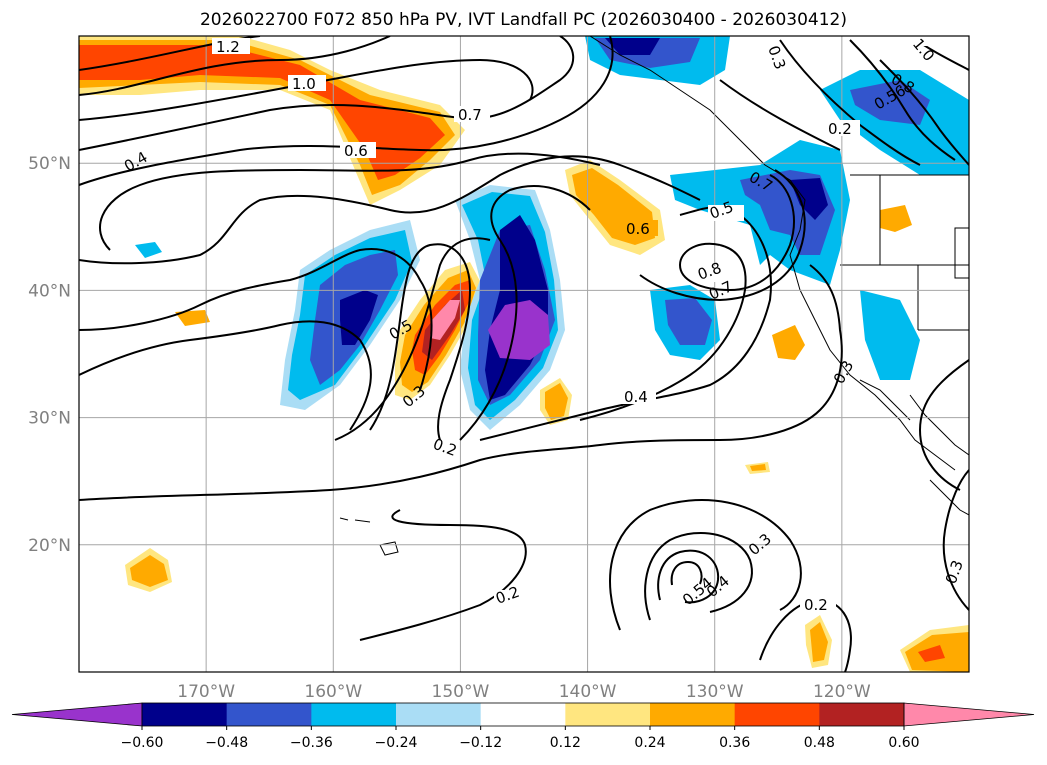 The width and height of the screenshot is (1047, 765). Describe the element at coordinates (842, 692) in the screenshot. I see `lon-tick-label: 120°W` at that location.